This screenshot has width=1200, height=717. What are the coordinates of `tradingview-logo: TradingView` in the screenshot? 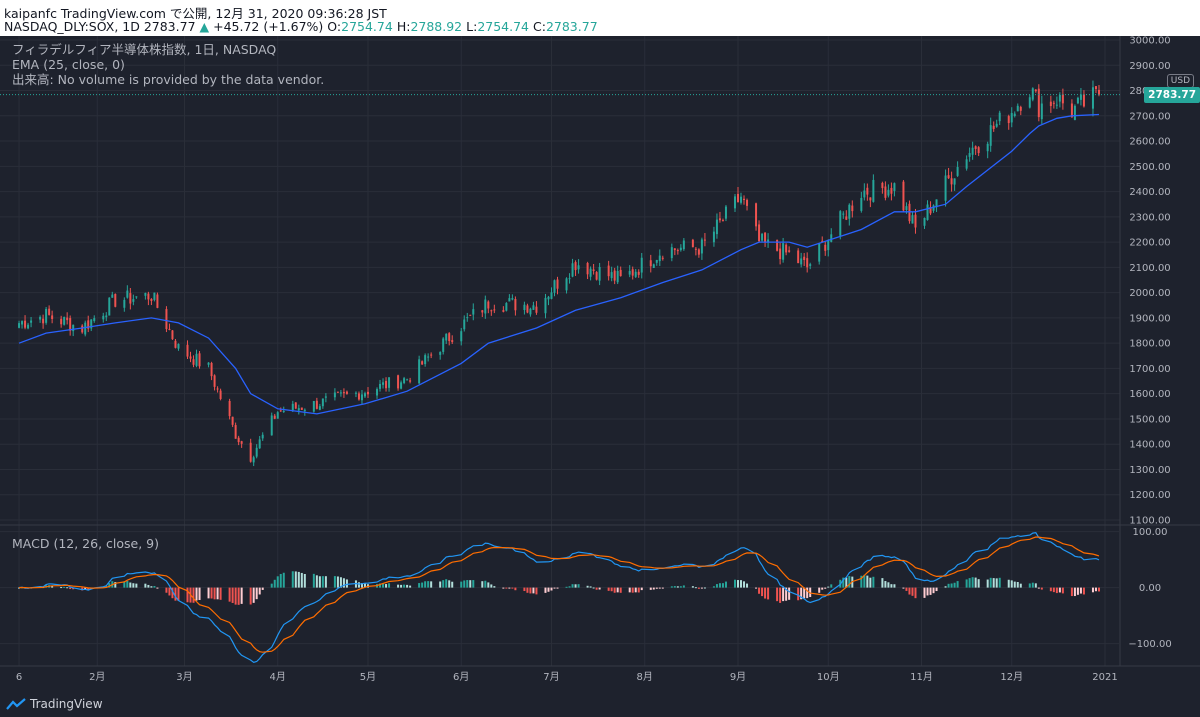 It's located at (54, 704).